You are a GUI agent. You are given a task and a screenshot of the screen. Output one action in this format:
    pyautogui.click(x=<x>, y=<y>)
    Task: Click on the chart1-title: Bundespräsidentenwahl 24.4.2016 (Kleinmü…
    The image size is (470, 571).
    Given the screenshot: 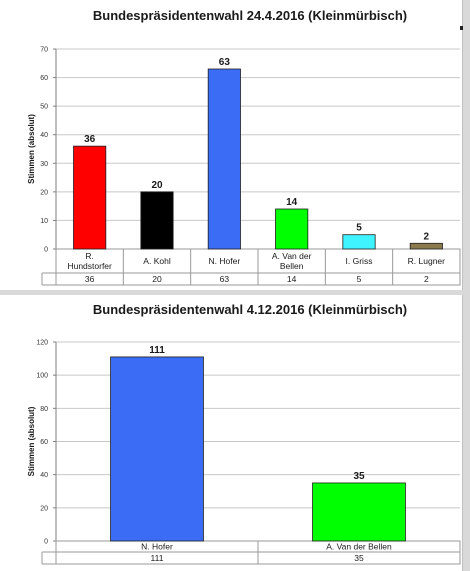 What is the action you would take?
    pyautogui.click(x=250, y=15)
    